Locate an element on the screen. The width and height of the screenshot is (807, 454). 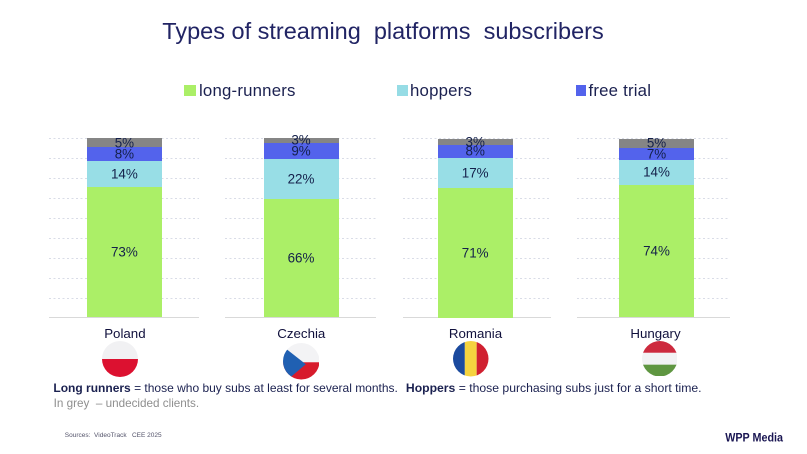
svg-text: WPP Media is located at coordinates (754, 437).